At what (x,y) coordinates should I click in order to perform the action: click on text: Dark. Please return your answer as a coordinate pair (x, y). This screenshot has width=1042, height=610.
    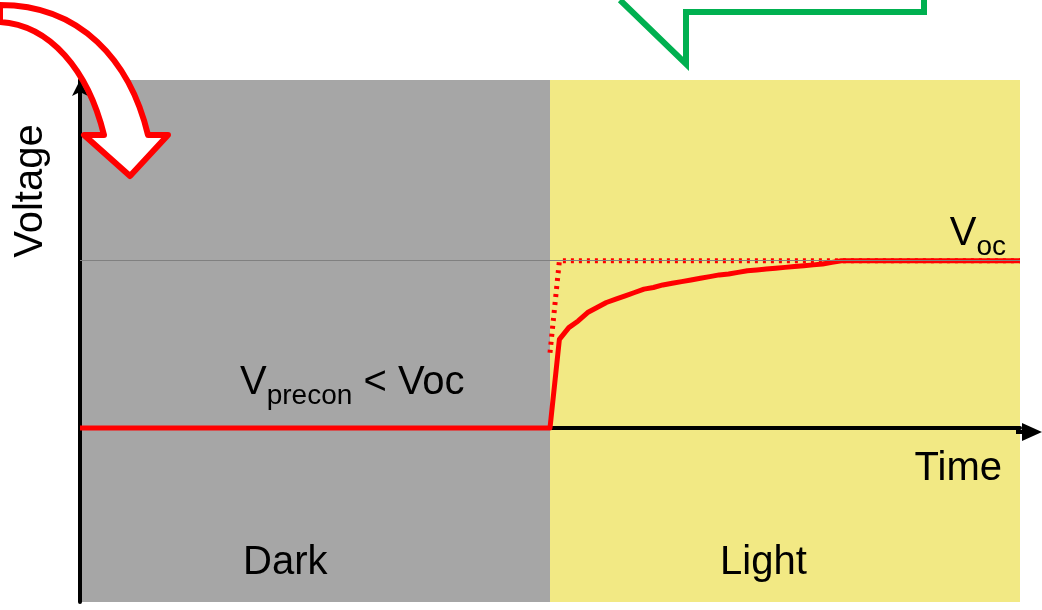
    Looking at the image, I should click on (285, 560).